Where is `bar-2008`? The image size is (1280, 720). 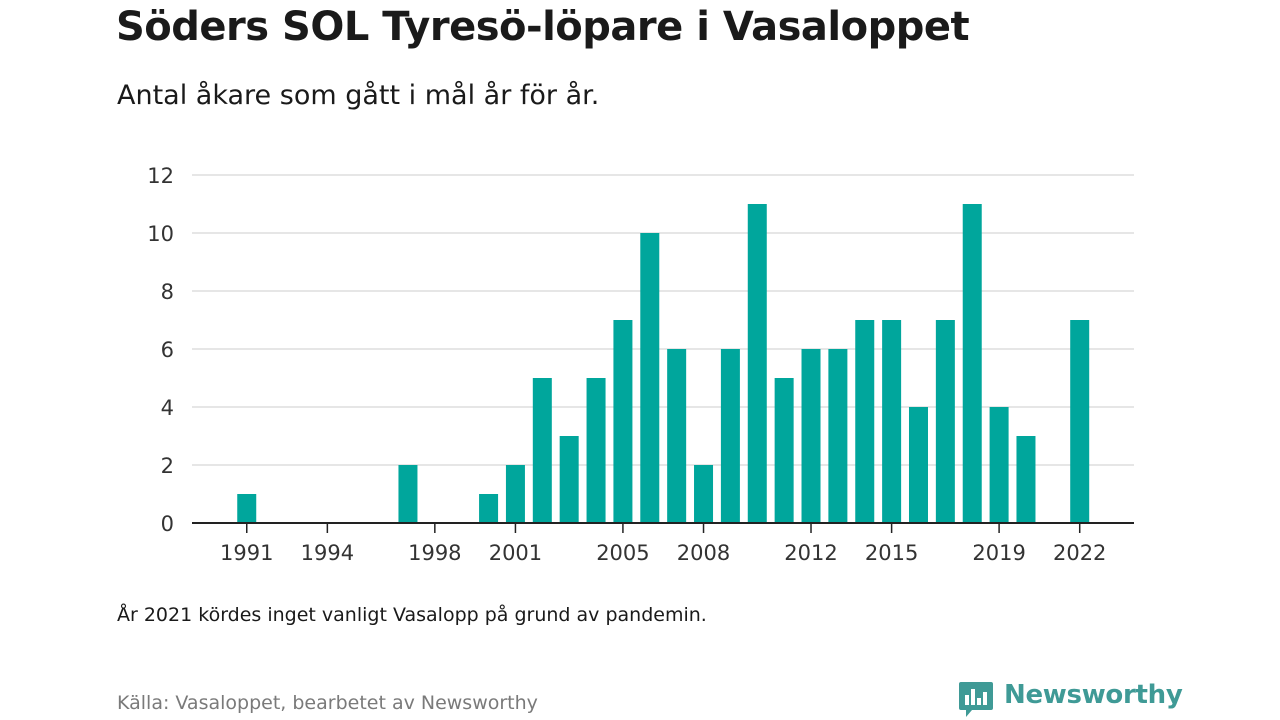 bar-2008 is located at coordinates (704, 494).